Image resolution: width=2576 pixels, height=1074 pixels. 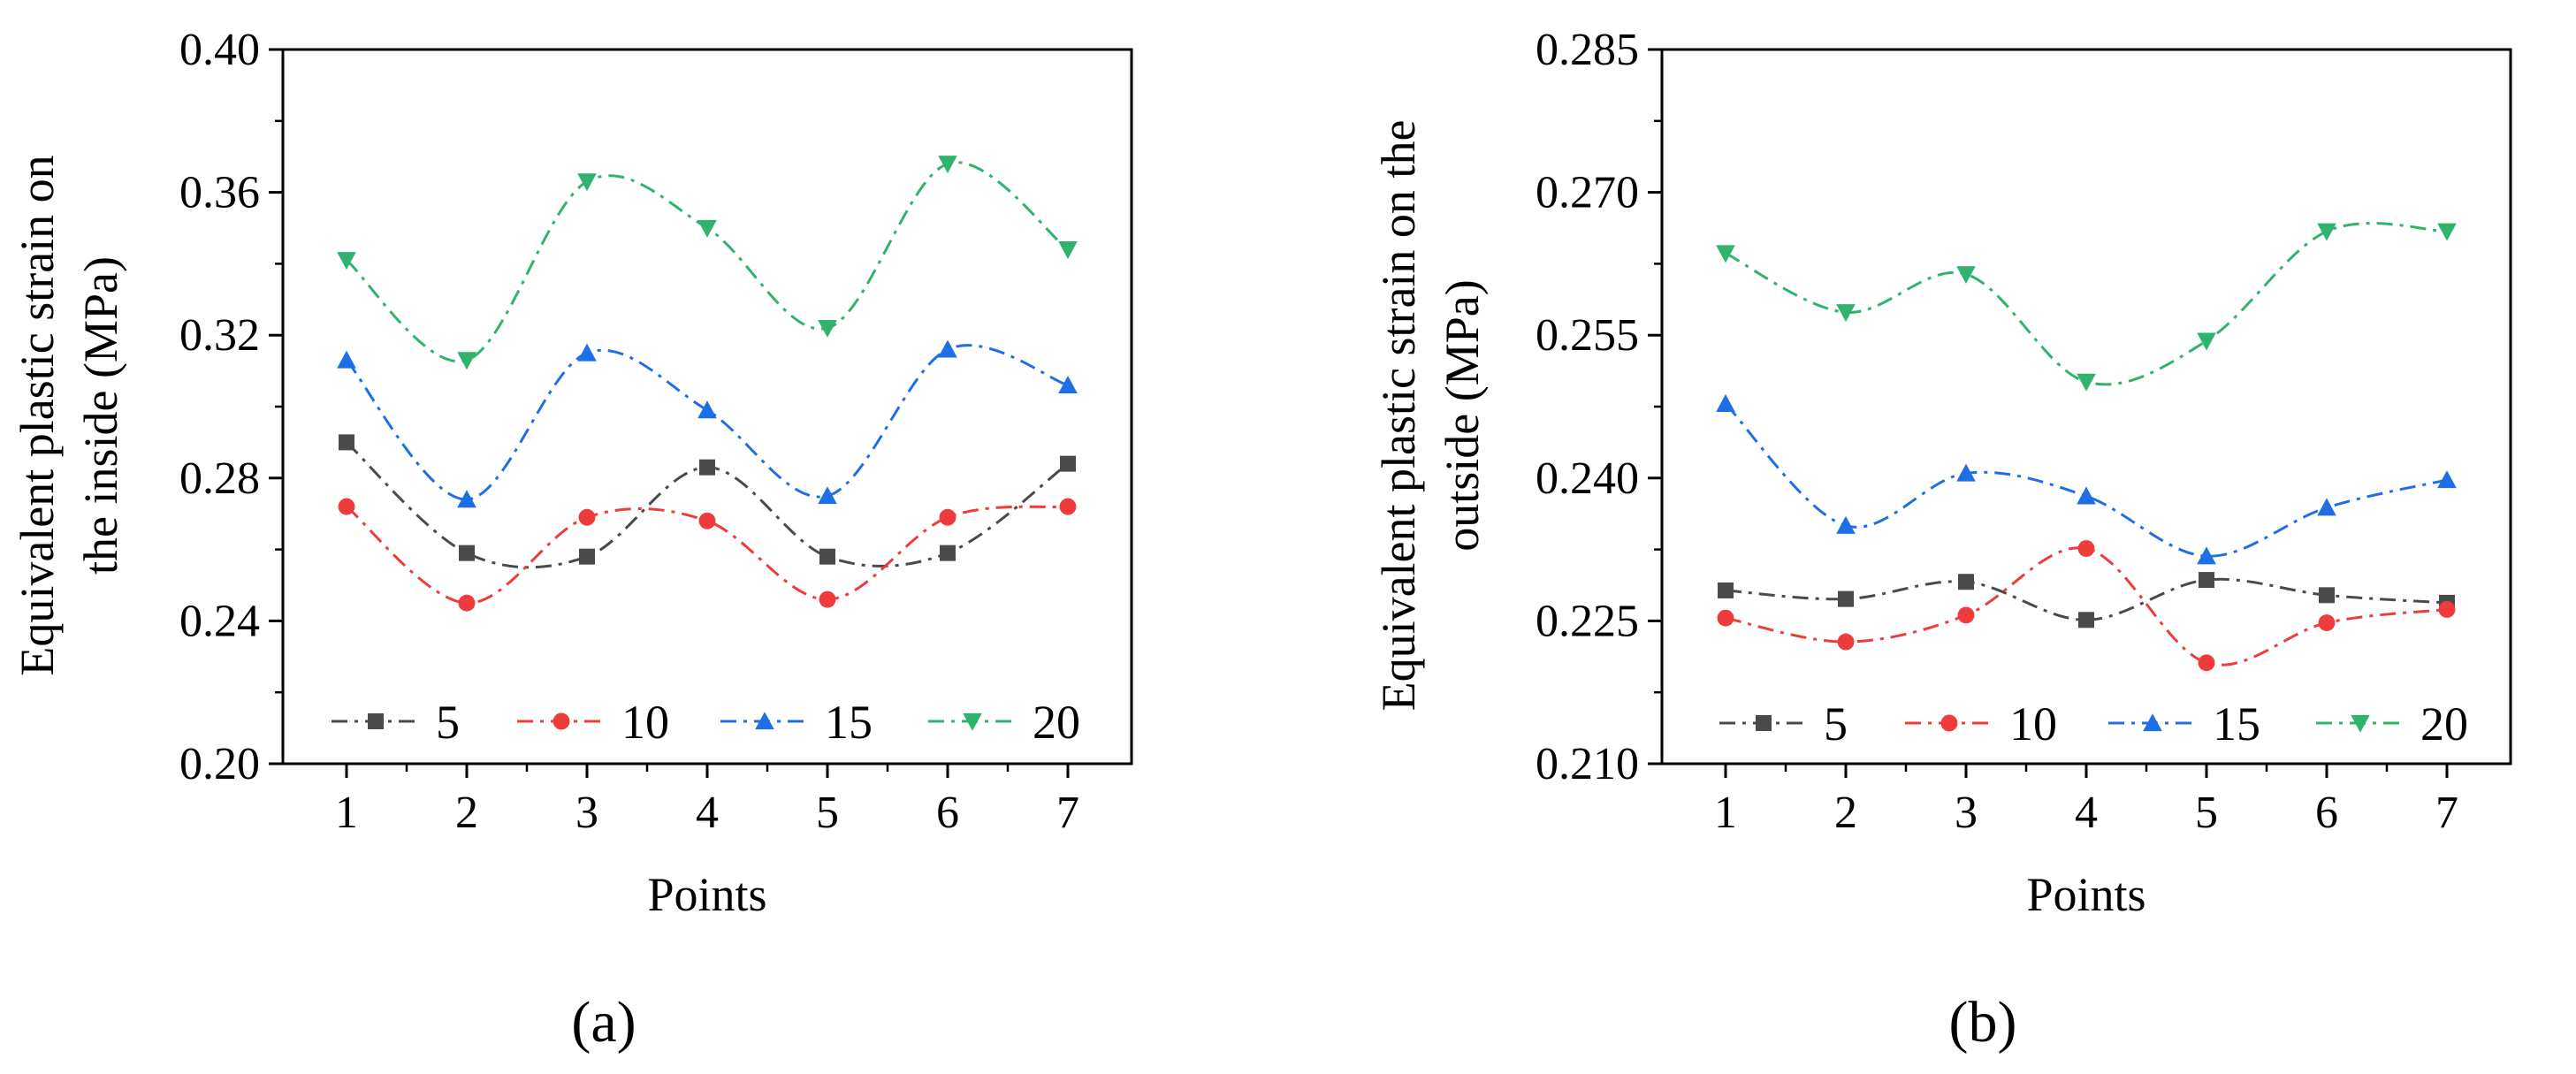 I want to click on panel-caption: (b), so click(x=1983, y=1023).